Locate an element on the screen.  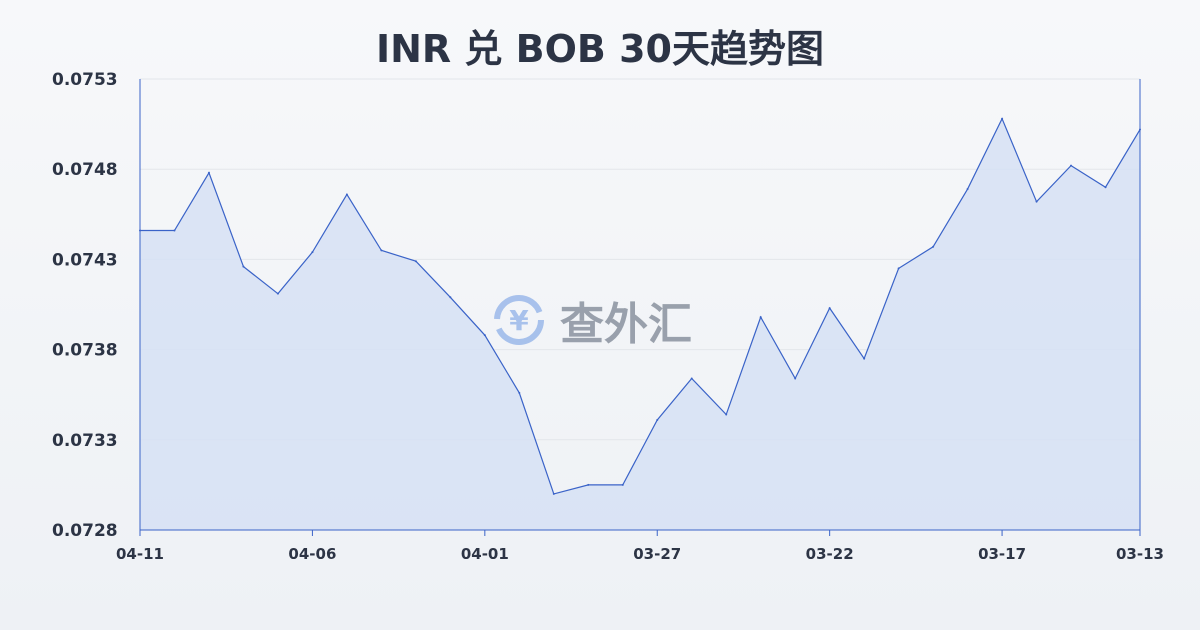
y-tick-label: 0.0733 is located at coordinates (85, 441).